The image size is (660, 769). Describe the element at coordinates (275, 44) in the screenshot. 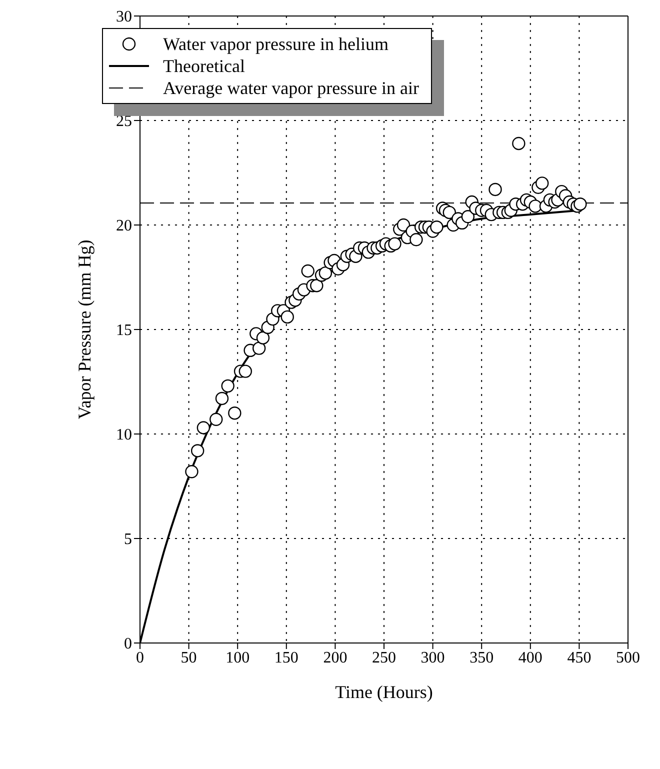

I see `legend-label: Water vapor pressure in helium` at that location.